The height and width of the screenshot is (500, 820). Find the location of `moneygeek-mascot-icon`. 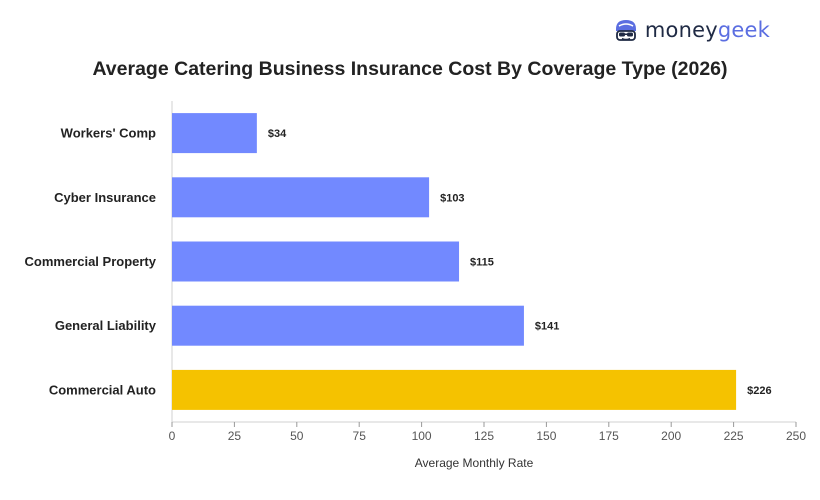

moneygeek-mascot-icon is located at coordinates (625, 30).